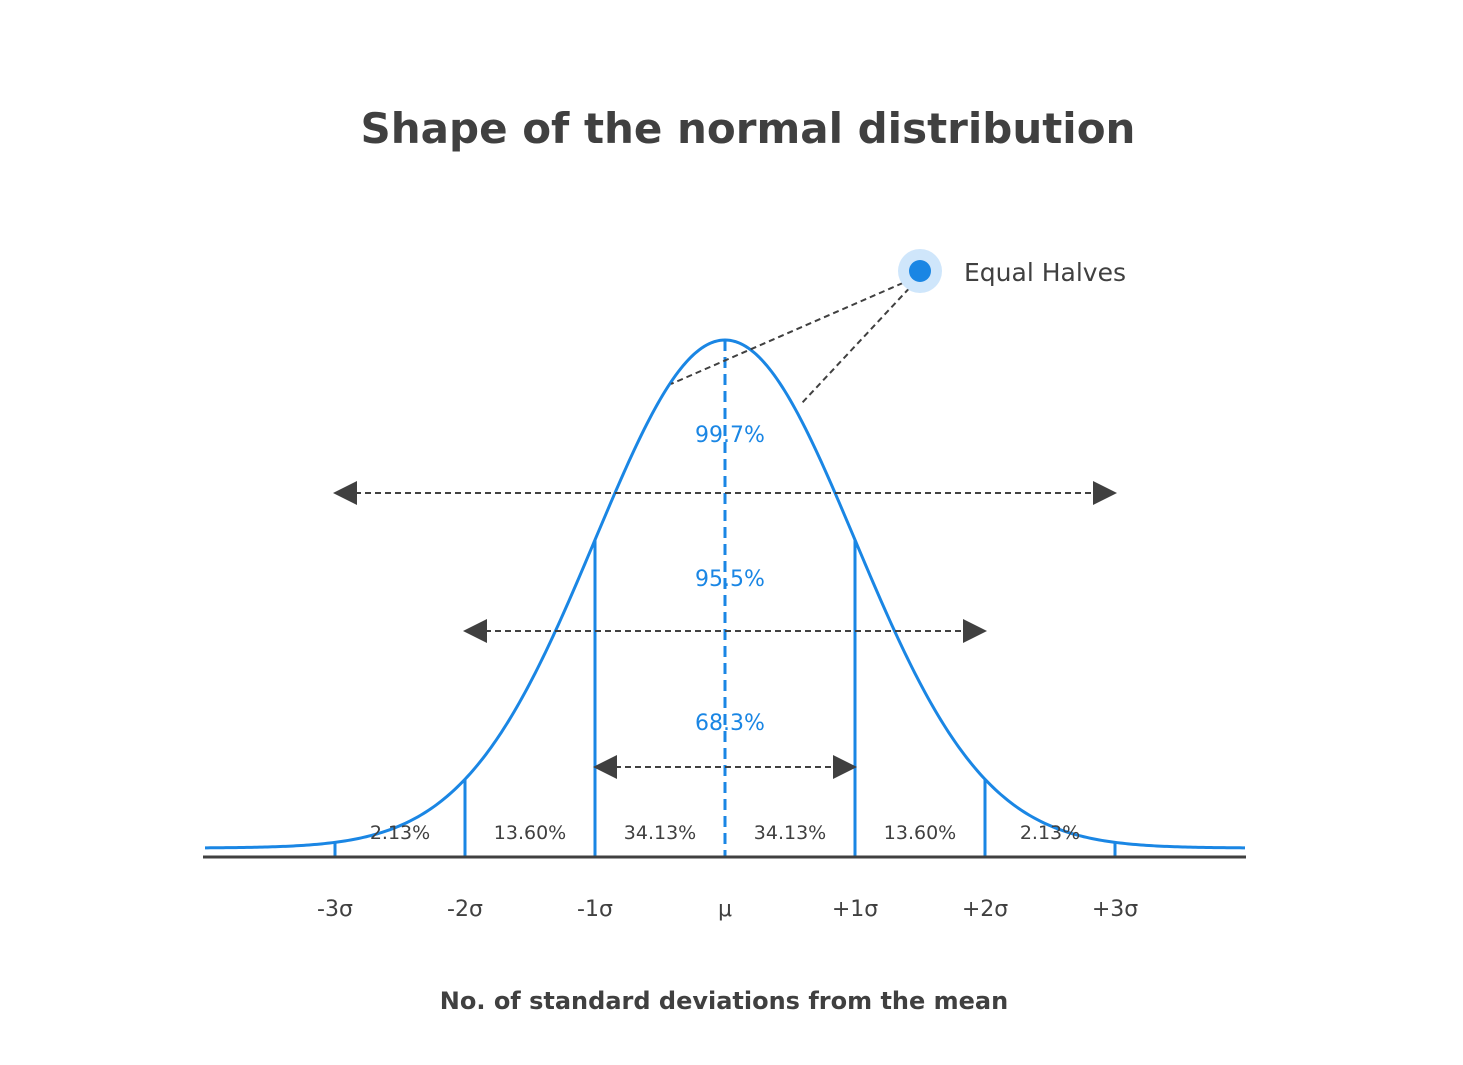  I want to click on range-label-2-sigma: 95.5%, so click(730, 579).